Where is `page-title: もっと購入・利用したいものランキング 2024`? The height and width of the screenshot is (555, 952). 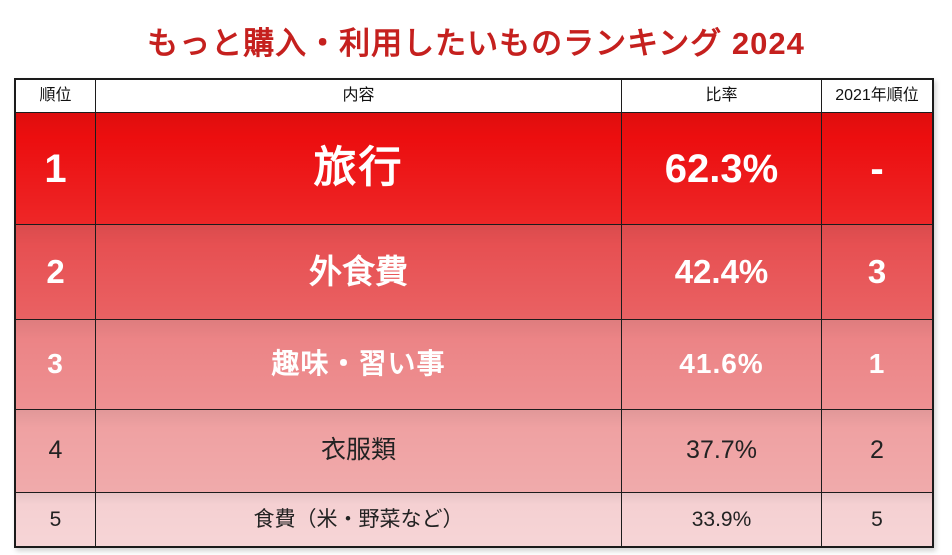
page-title: もっと購入・利用したいものランキング 2024 is located at coordinates (476, 43).